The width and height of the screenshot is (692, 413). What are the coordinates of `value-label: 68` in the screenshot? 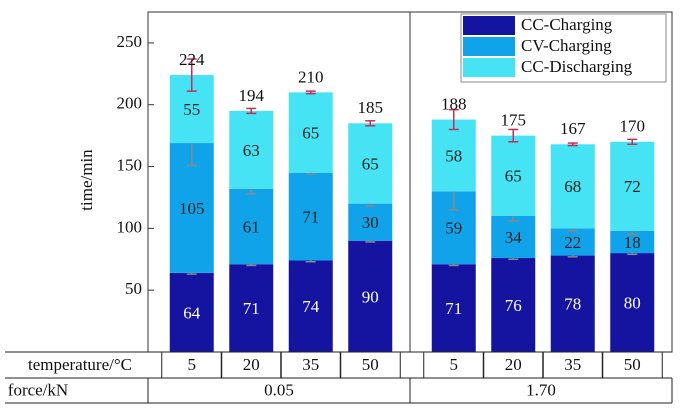 It's located at (572, 186).